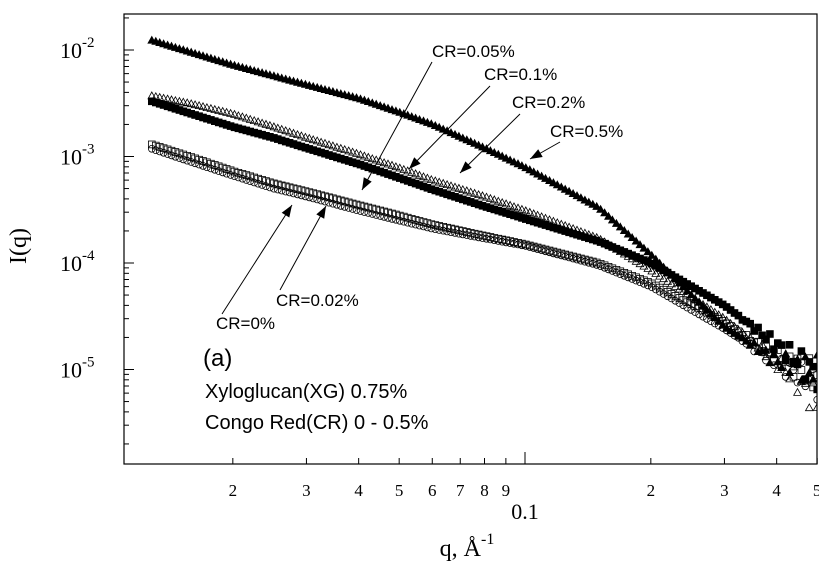 The height and width of the screenshot is (565, 819). Describe the element at coordinates (482, 117) in the screenshot. I see `annotation: CR=0.1%` at that location.